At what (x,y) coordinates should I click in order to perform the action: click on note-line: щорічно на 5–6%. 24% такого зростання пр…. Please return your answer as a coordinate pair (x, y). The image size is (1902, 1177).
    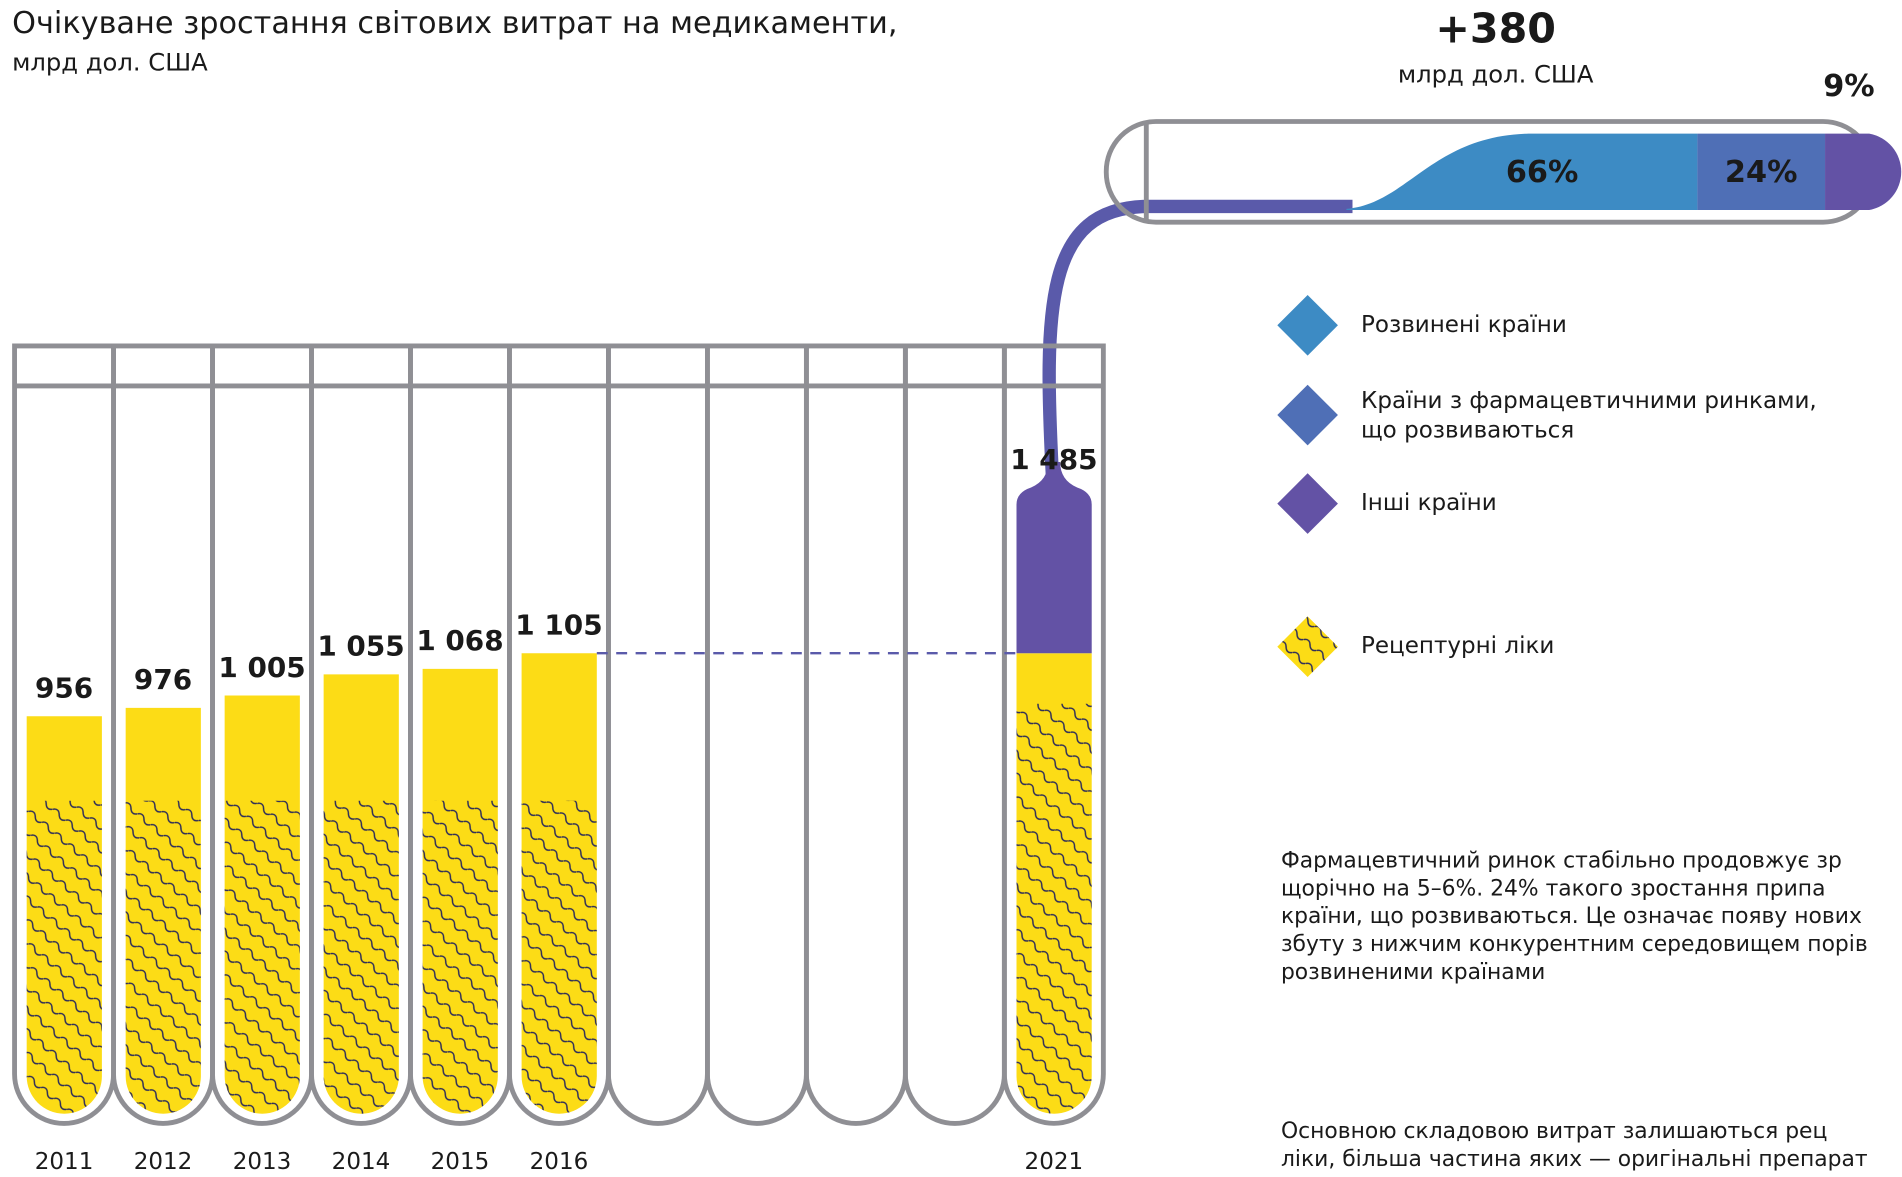
    Looking at the image, I should click on (1553, 888).